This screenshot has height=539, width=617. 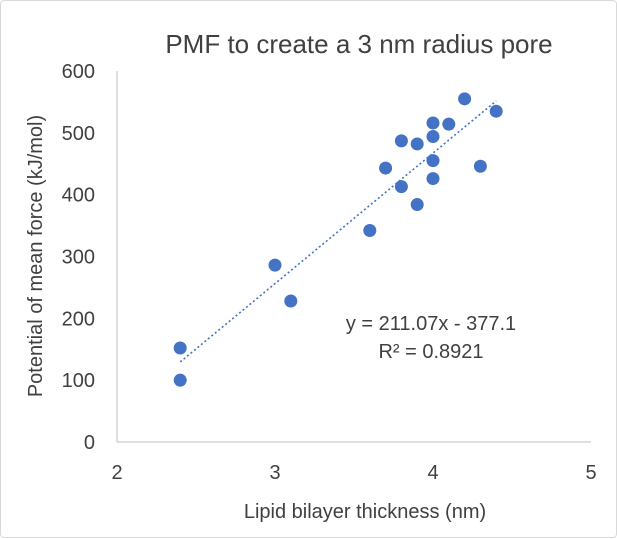 What do you see at coordinates (78, 319) in the screenshot?
I see `y-tick-label: 200` at bounding box center [78, 319].